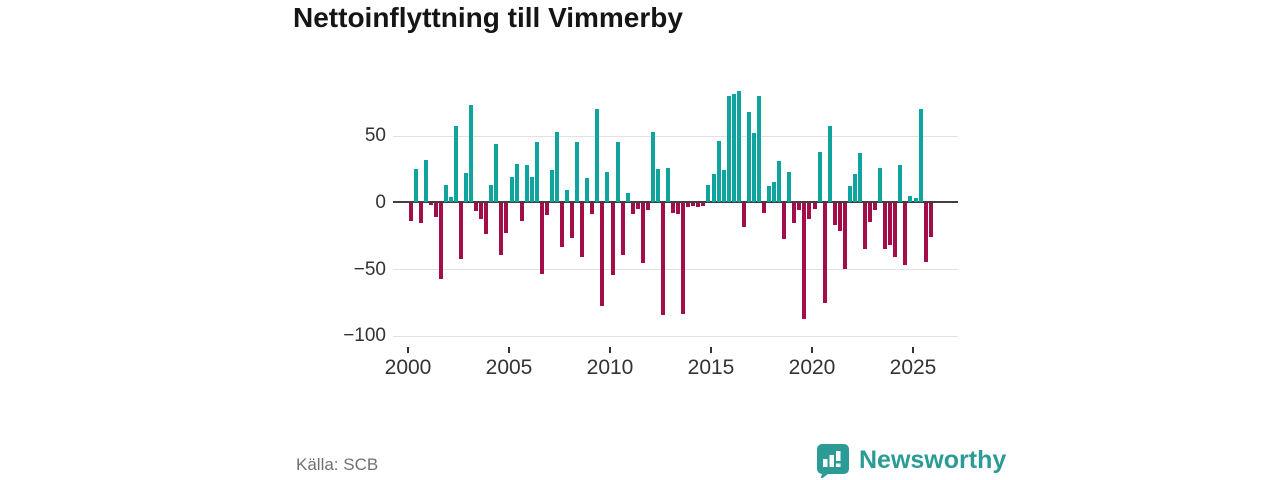 The height and width of the screenshot is (480, 1280). What do you see at coordinates (743, 215) in the screenshot?
I see `bar-2016-Q3` at bounding box center [743, 215].